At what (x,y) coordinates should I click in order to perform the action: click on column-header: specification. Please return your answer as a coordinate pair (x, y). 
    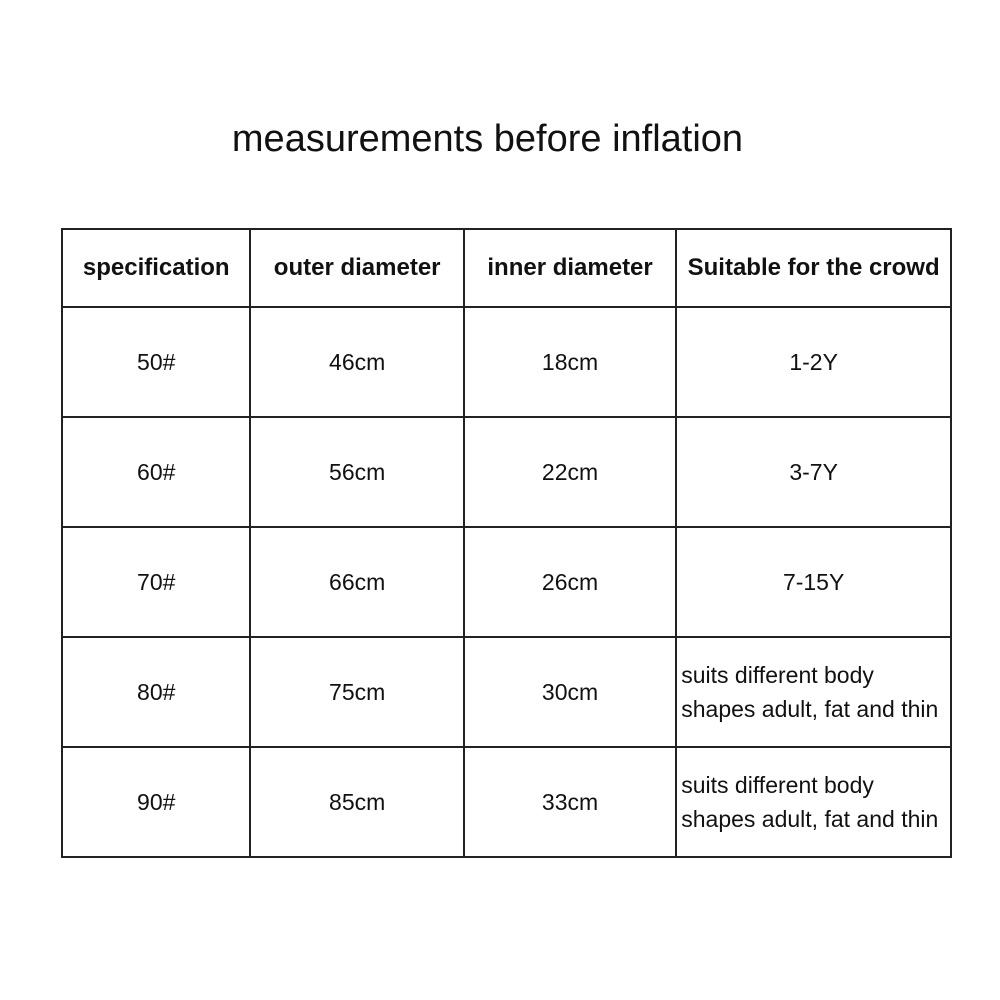
    Looking at the image, I should click on (156, 268).